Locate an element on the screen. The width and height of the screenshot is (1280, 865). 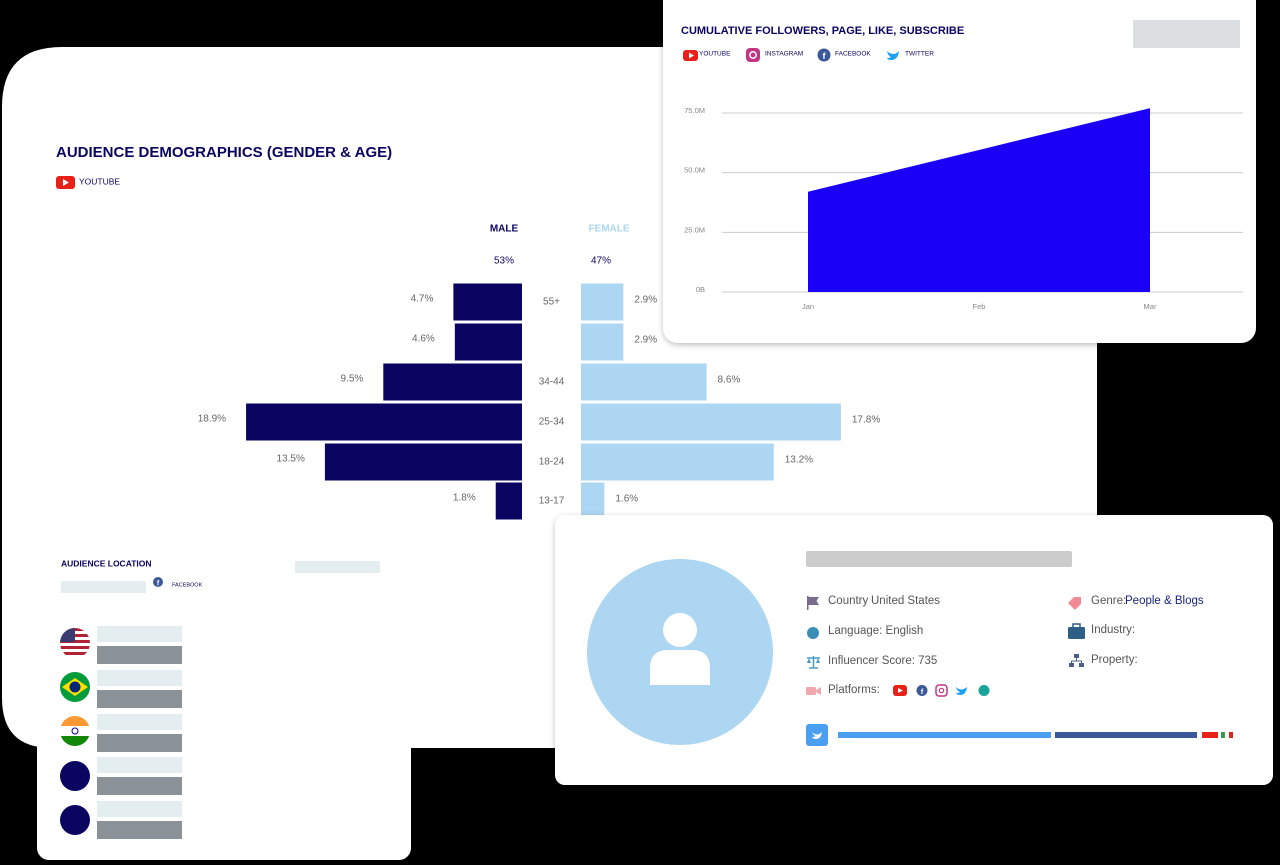
y-tick-label: 75.0M is located at coordinates (694, 110).